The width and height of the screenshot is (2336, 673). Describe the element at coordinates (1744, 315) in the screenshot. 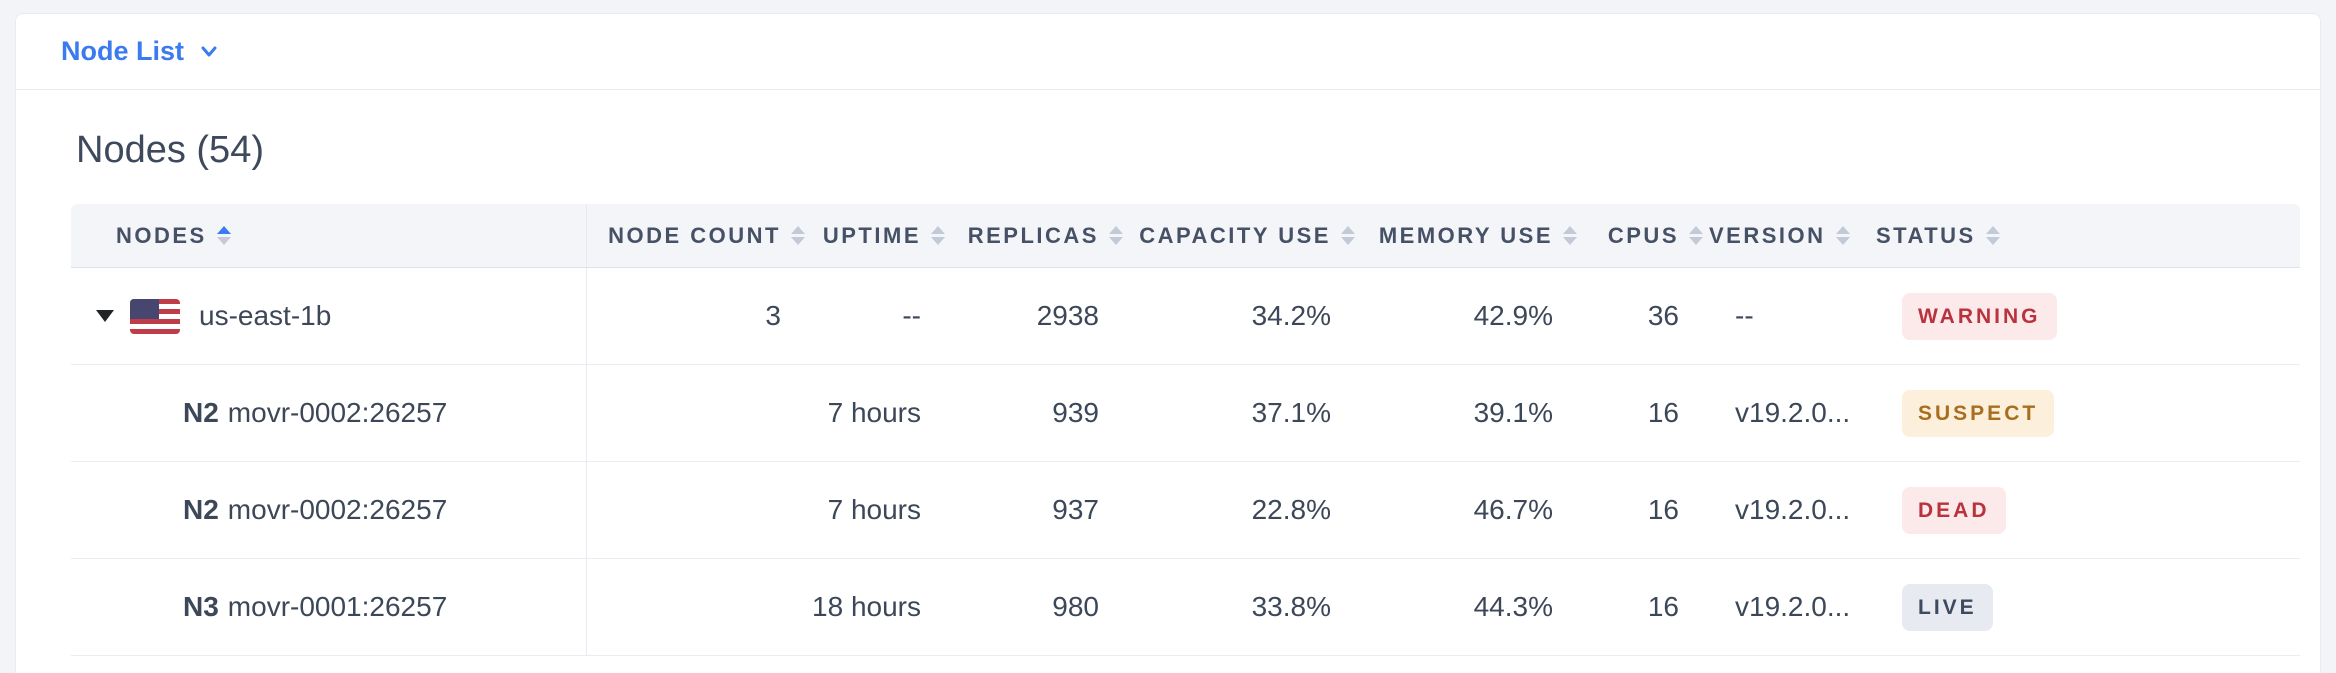

I see `version-cell: --` at that location.